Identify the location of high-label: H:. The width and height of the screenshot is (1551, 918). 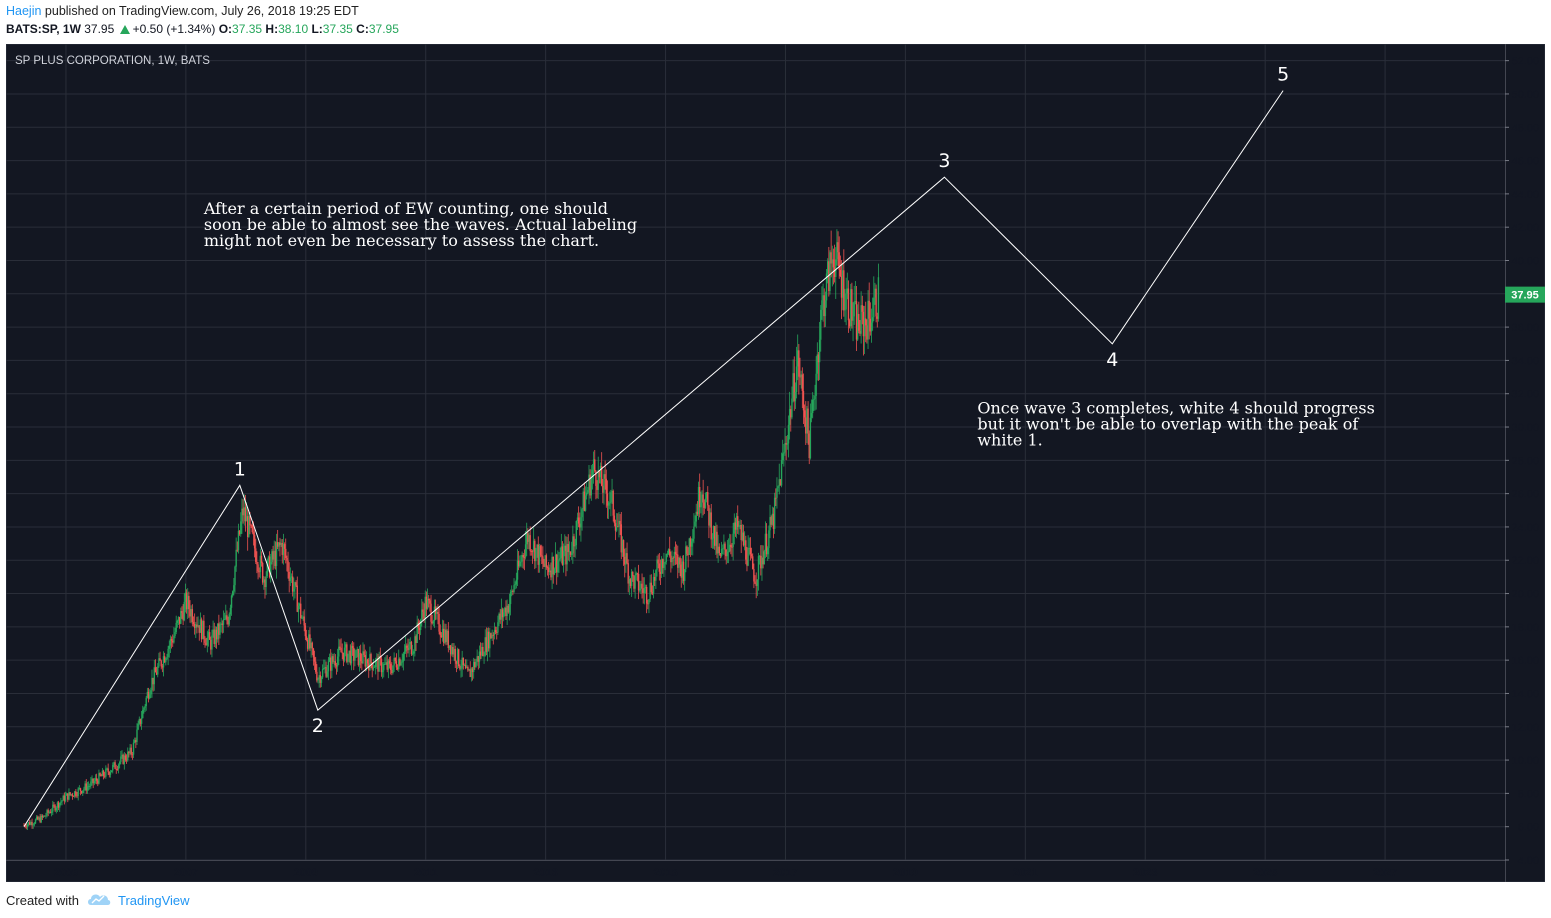
(272, 29).